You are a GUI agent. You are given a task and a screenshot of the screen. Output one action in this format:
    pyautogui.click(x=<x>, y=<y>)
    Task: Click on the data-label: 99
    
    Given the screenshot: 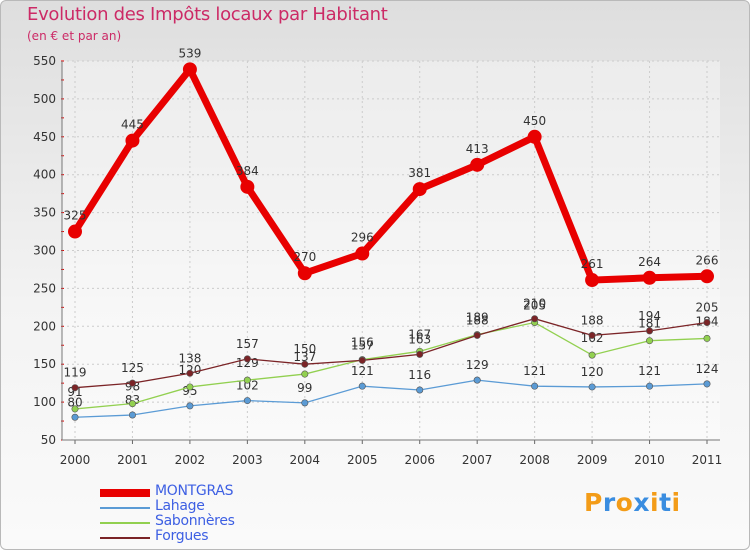 What is the action you would take?
    pyautogui.click(x=304, y=388)
    